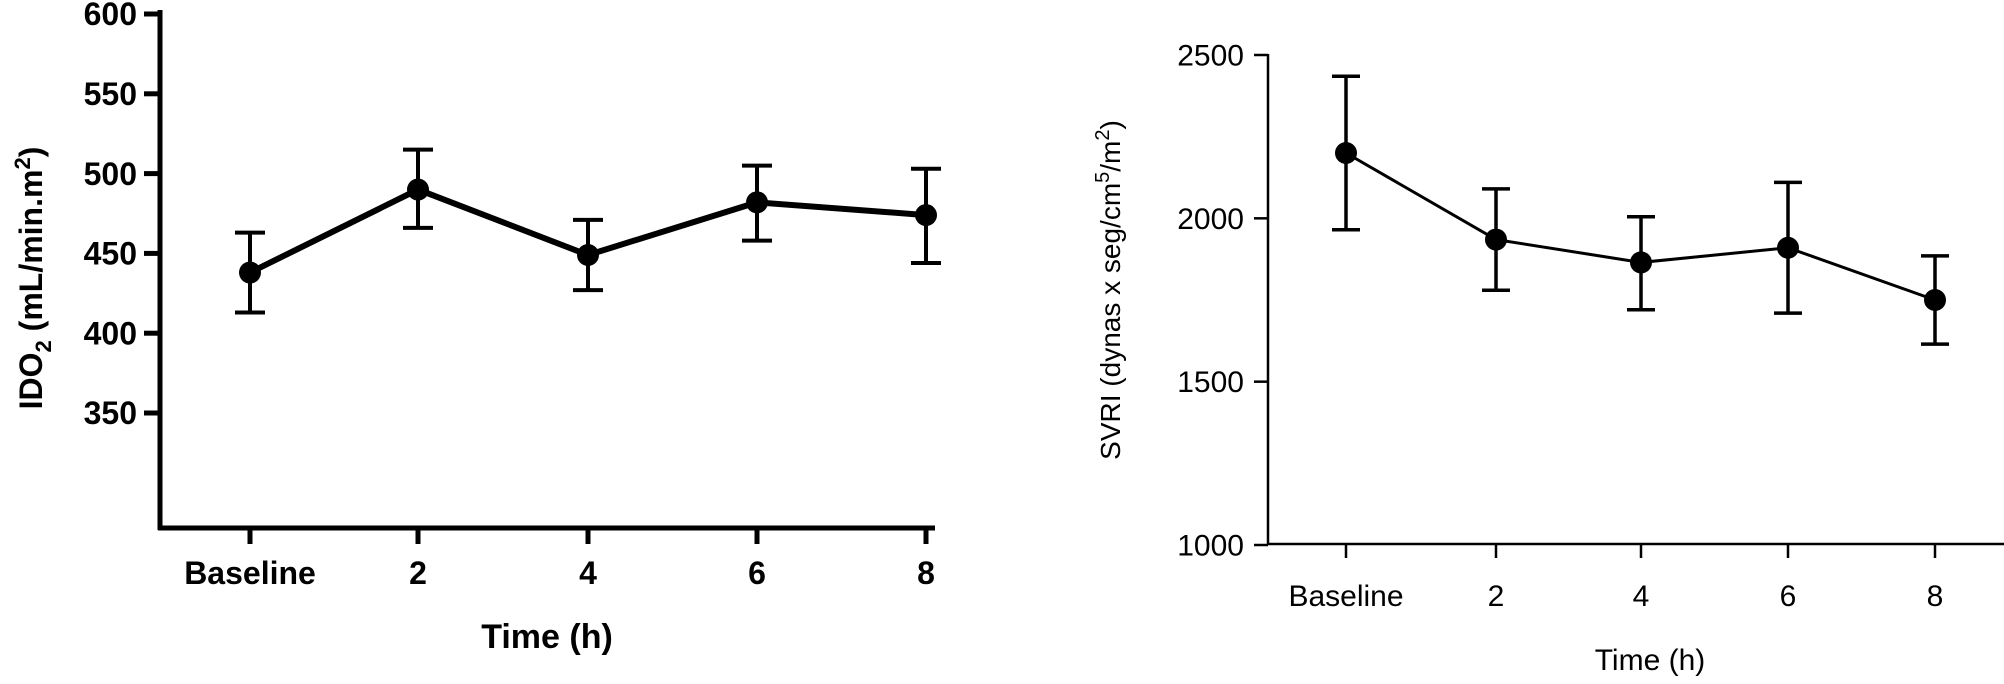 The width and height of the screenshot is (2004, 684). Describe the element at coordinates (110, 254) in the screenshot. I see `y-tick-label: 450` at that location.